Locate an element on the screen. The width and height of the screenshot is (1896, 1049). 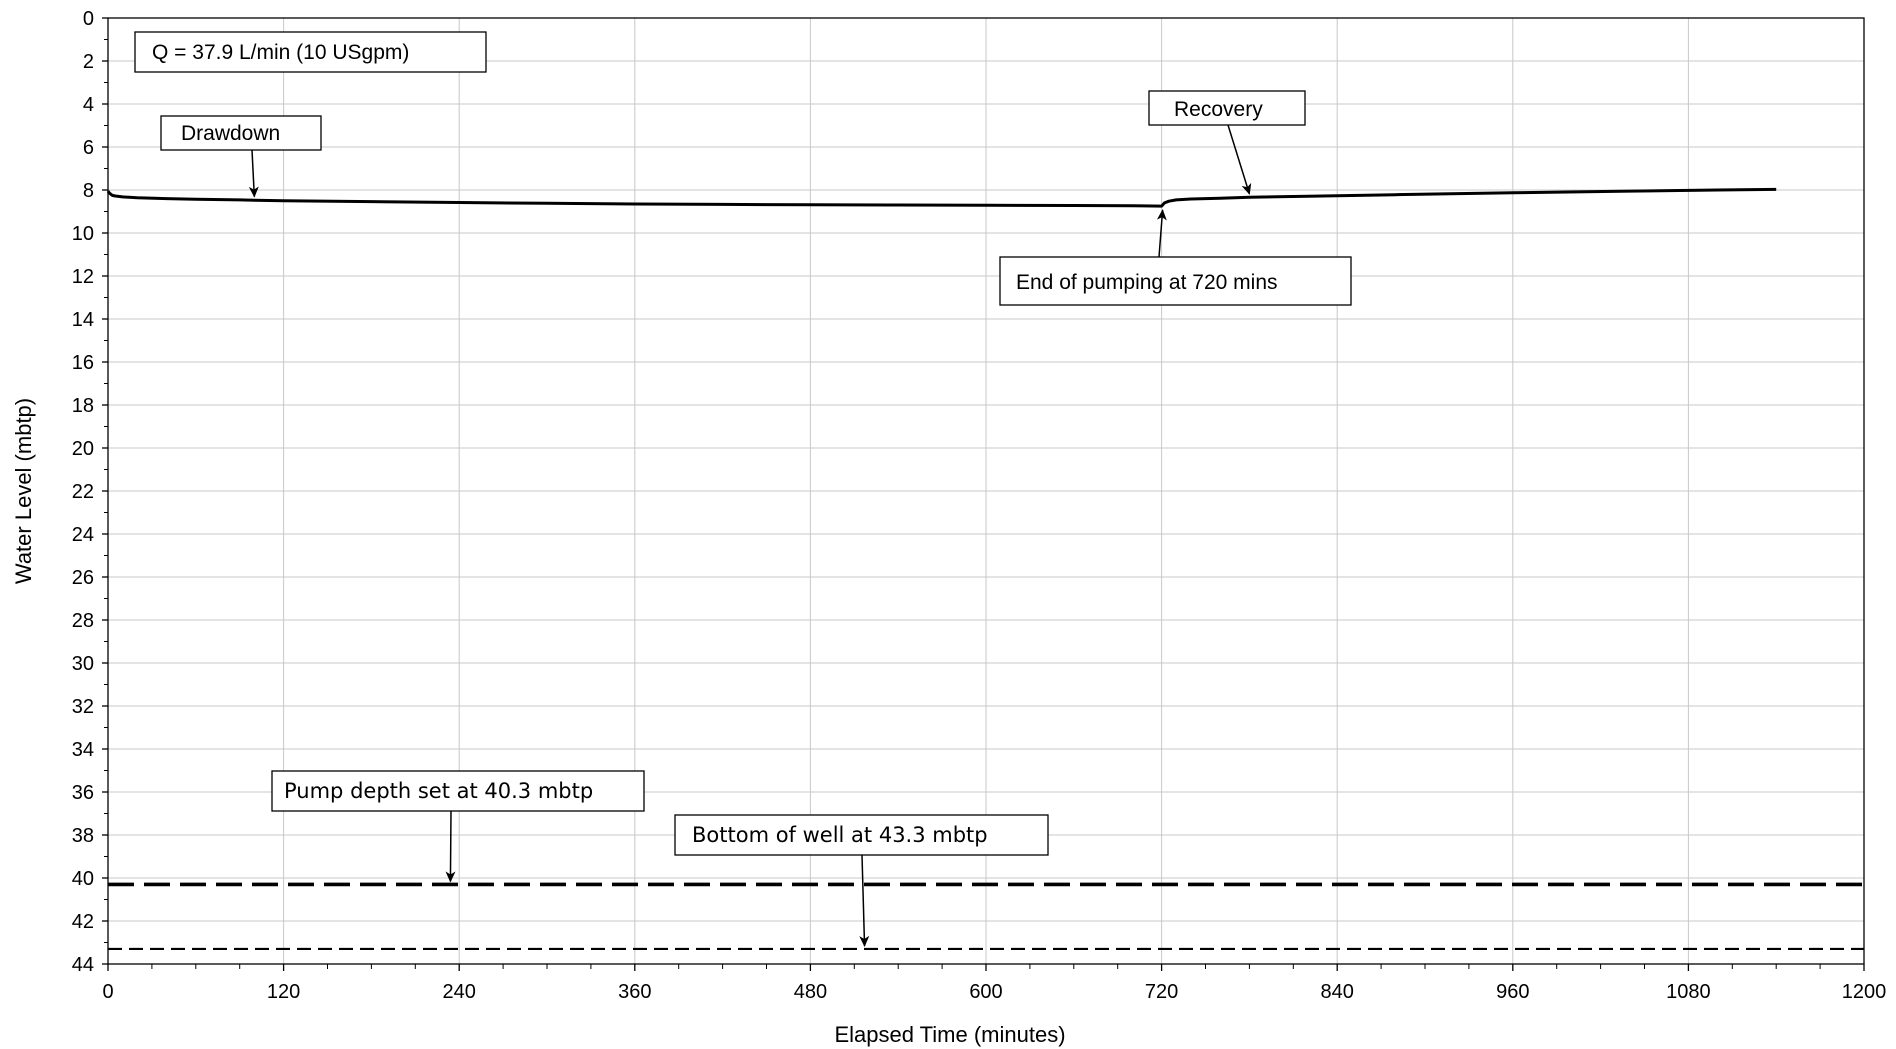
y-tick-label: 42 is located at coordinates (83, 922).